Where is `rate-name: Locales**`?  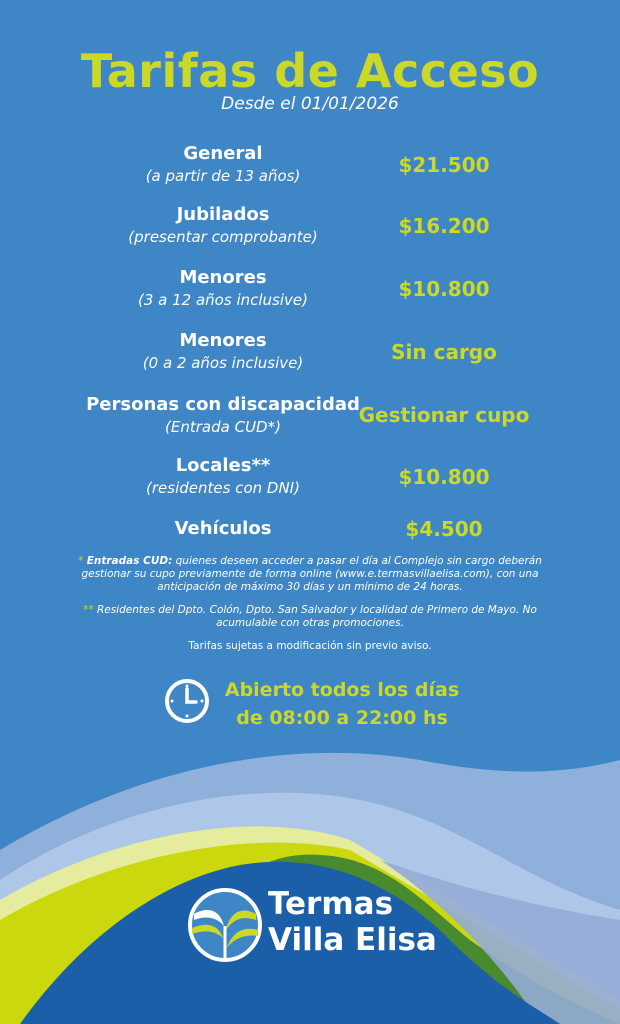
rate-name: Locales** is located at coordinates (223, 465).